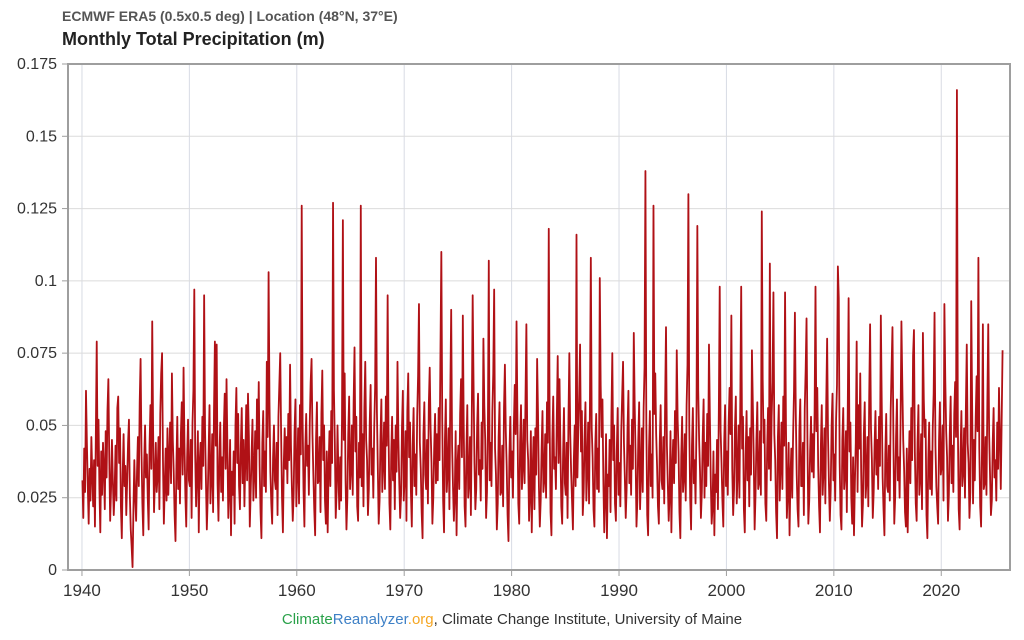 This screenshot has height=640, width=1024. Describe the element at coordinates (834, 590) in the screenshot. I see `x-tick-label: 2010` at that location.